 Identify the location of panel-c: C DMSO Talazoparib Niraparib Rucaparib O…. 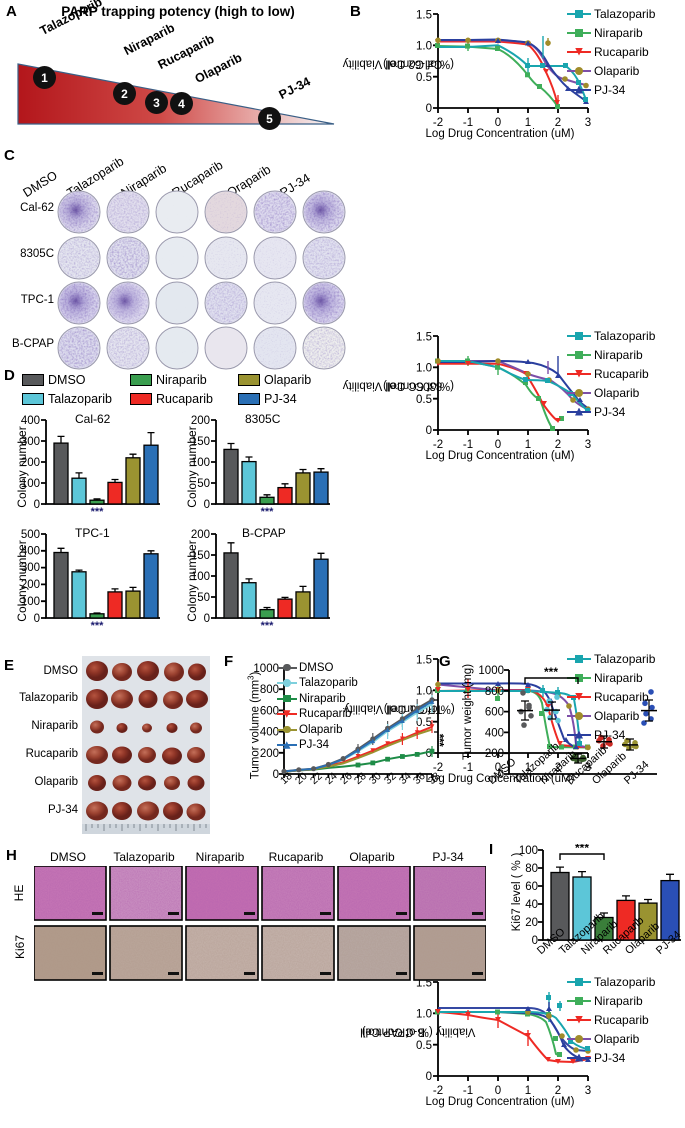
(173, 255).